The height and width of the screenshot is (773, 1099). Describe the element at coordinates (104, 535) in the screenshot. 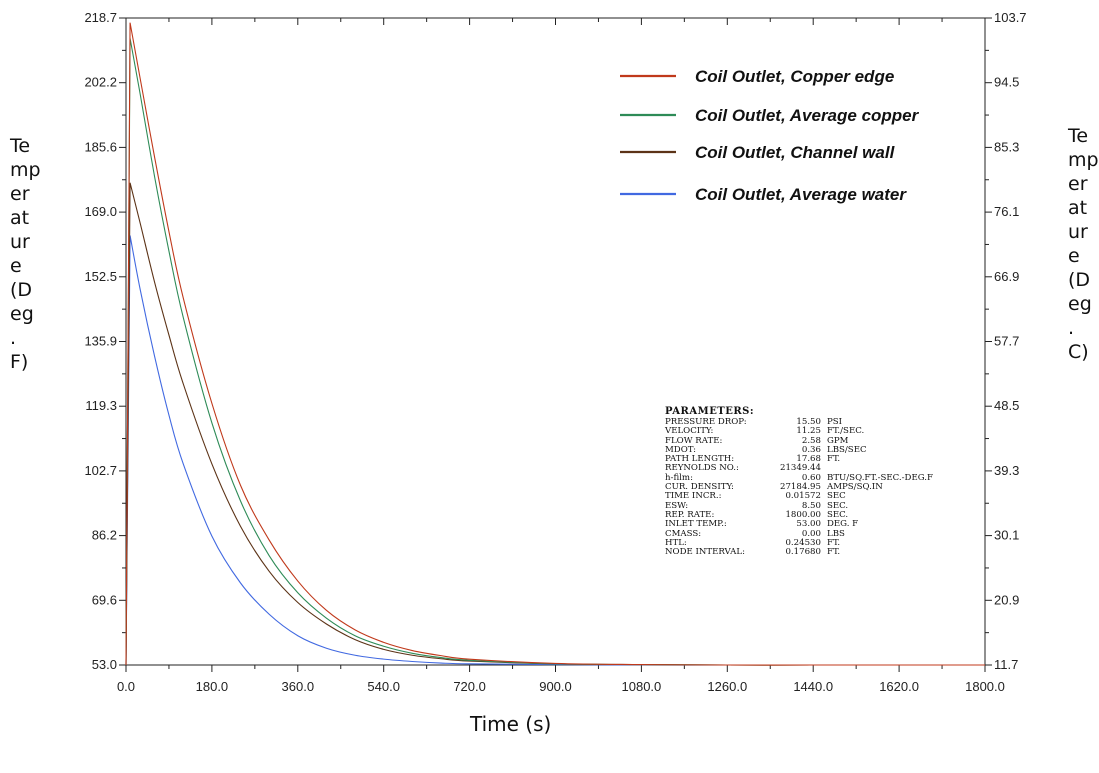

I see `y-left-tick-label: 86.2` at that location.